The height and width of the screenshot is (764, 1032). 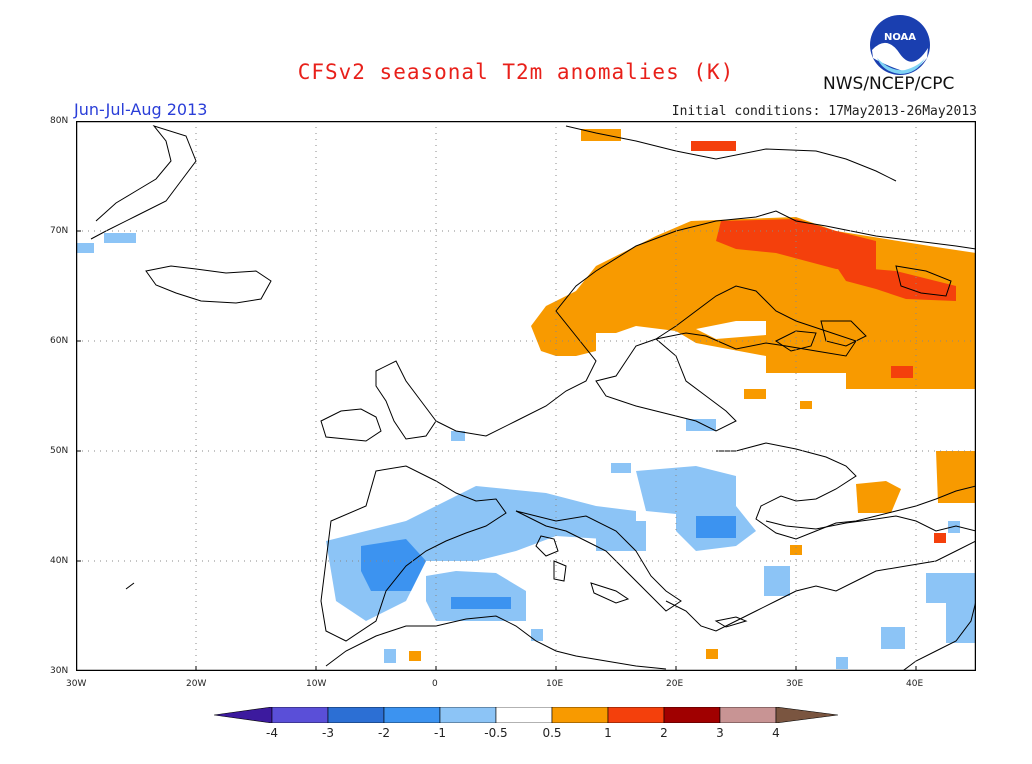 I want to click on colorbar, so click(x=526, y=715).